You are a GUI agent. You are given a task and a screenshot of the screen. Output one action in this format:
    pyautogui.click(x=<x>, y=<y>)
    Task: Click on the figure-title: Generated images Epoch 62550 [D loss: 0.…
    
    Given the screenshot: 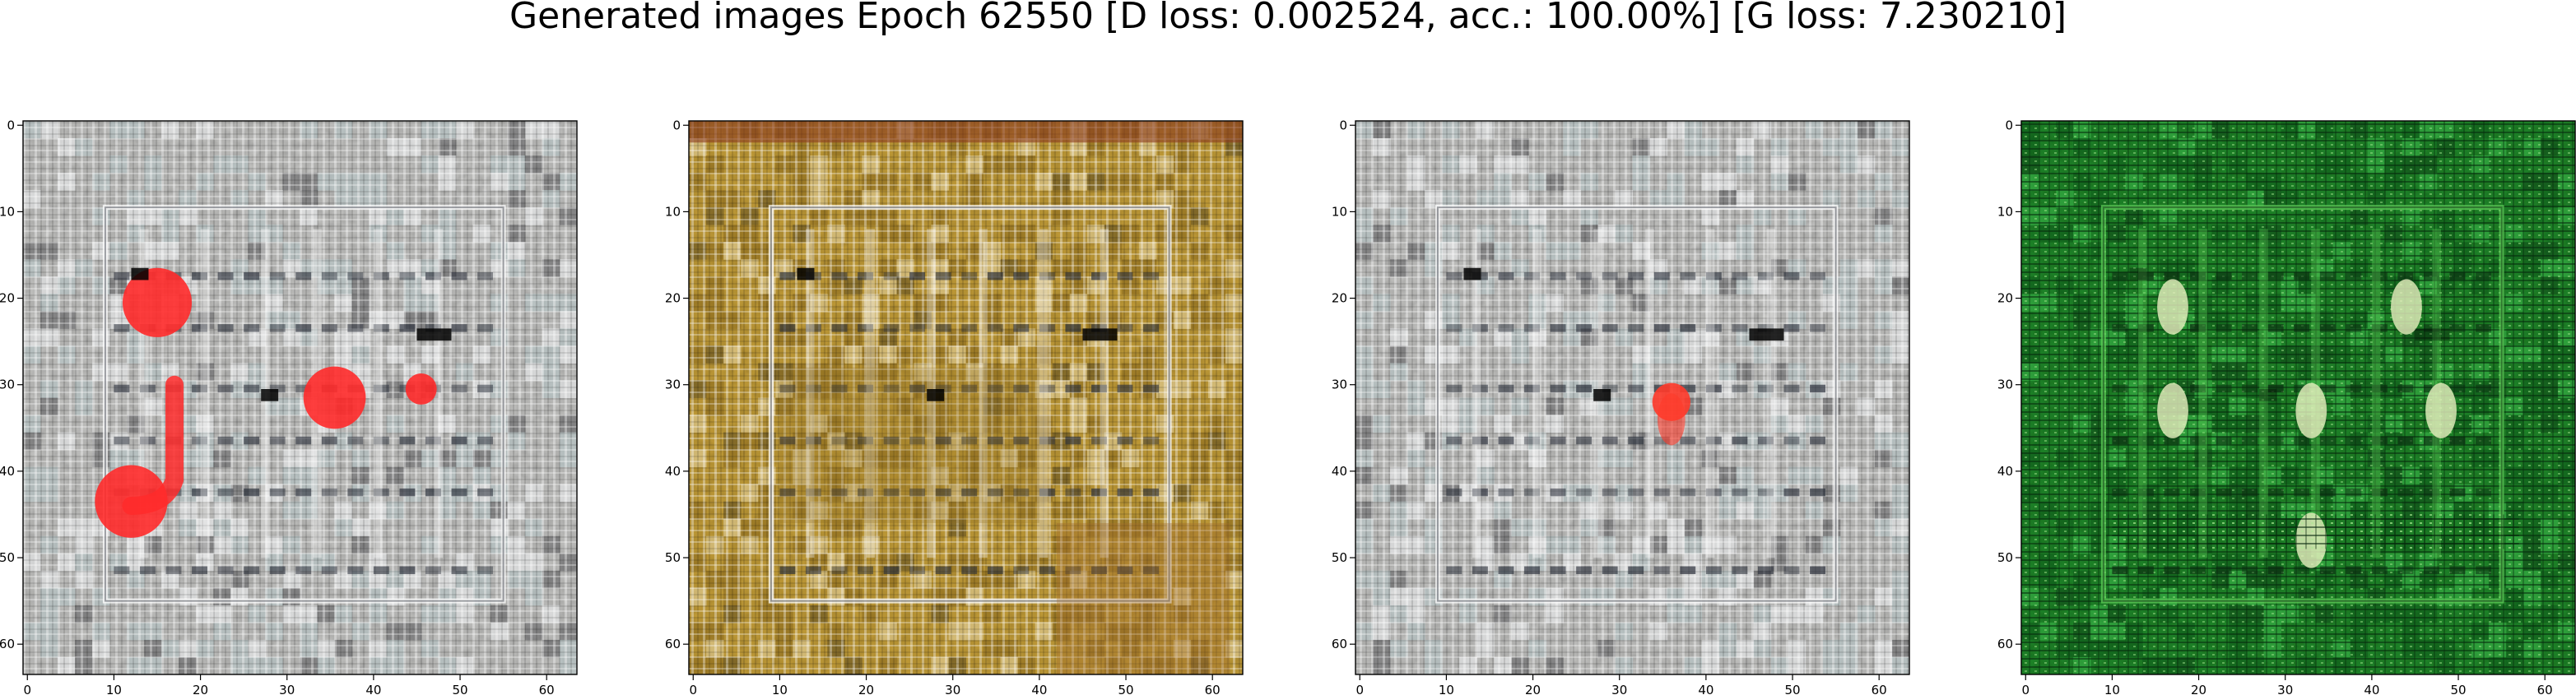 What is the action you would take?
    pyautogui.click(x=1288, y=18)
    